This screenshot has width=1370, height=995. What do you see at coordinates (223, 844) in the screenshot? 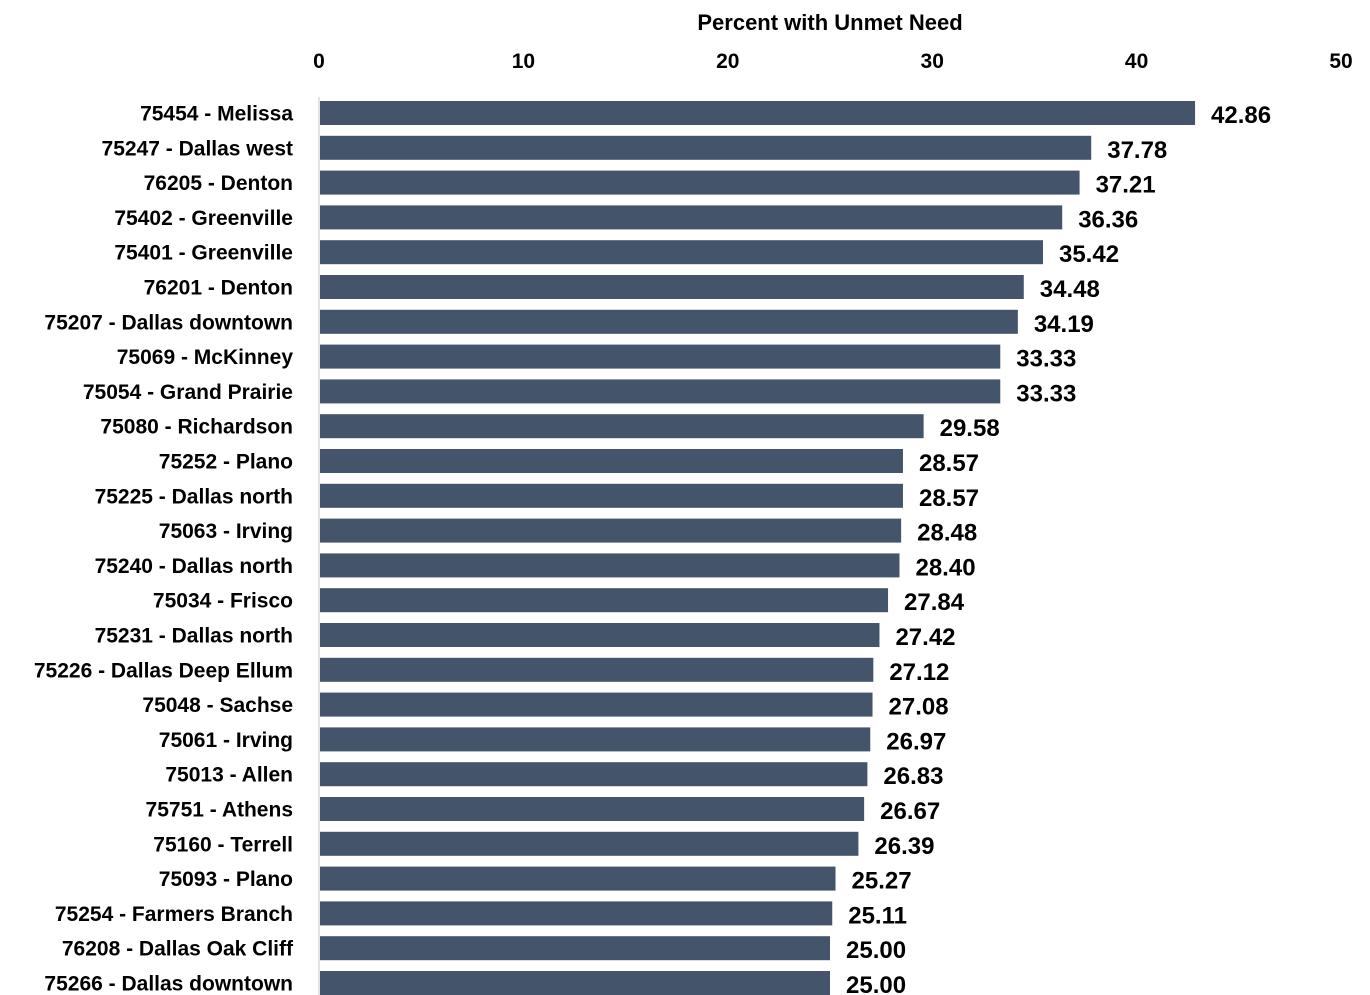
I see `category-label: 75160 - Terrell` at bounding box center [223, 844].